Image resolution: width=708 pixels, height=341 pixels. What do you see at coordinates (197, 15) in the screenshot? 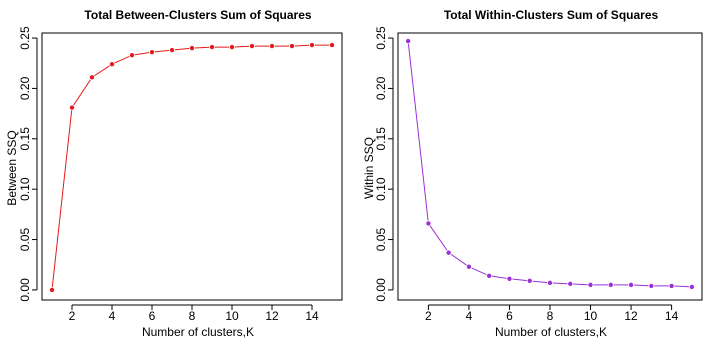
I see `between-ssq-title: Total Between-Clusters Sum of Squares` at bounding box center [197, 15].